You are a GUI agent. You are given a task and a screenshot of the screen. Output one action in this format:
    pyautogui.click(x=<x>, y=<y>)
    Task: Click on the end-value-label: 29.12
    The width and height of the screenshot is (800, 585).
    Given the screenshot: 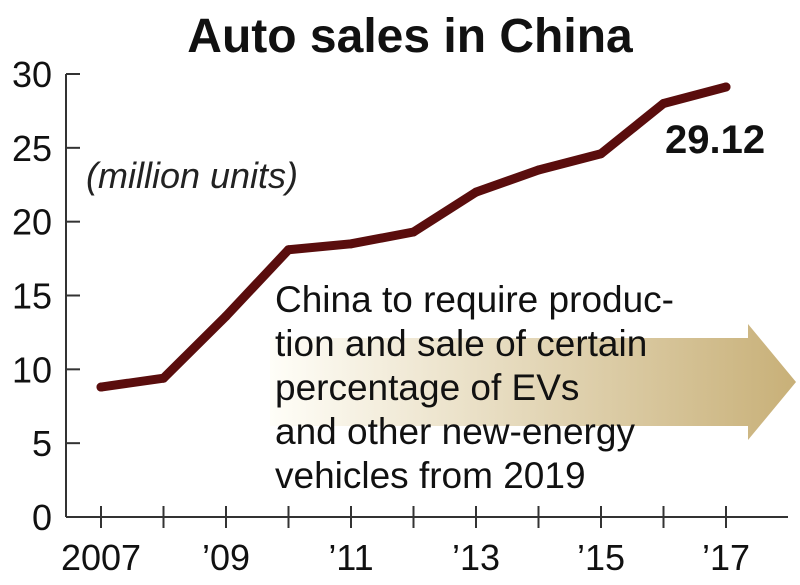 What is the action you would take?
    pyautogui.click(x=715, y=140)
    